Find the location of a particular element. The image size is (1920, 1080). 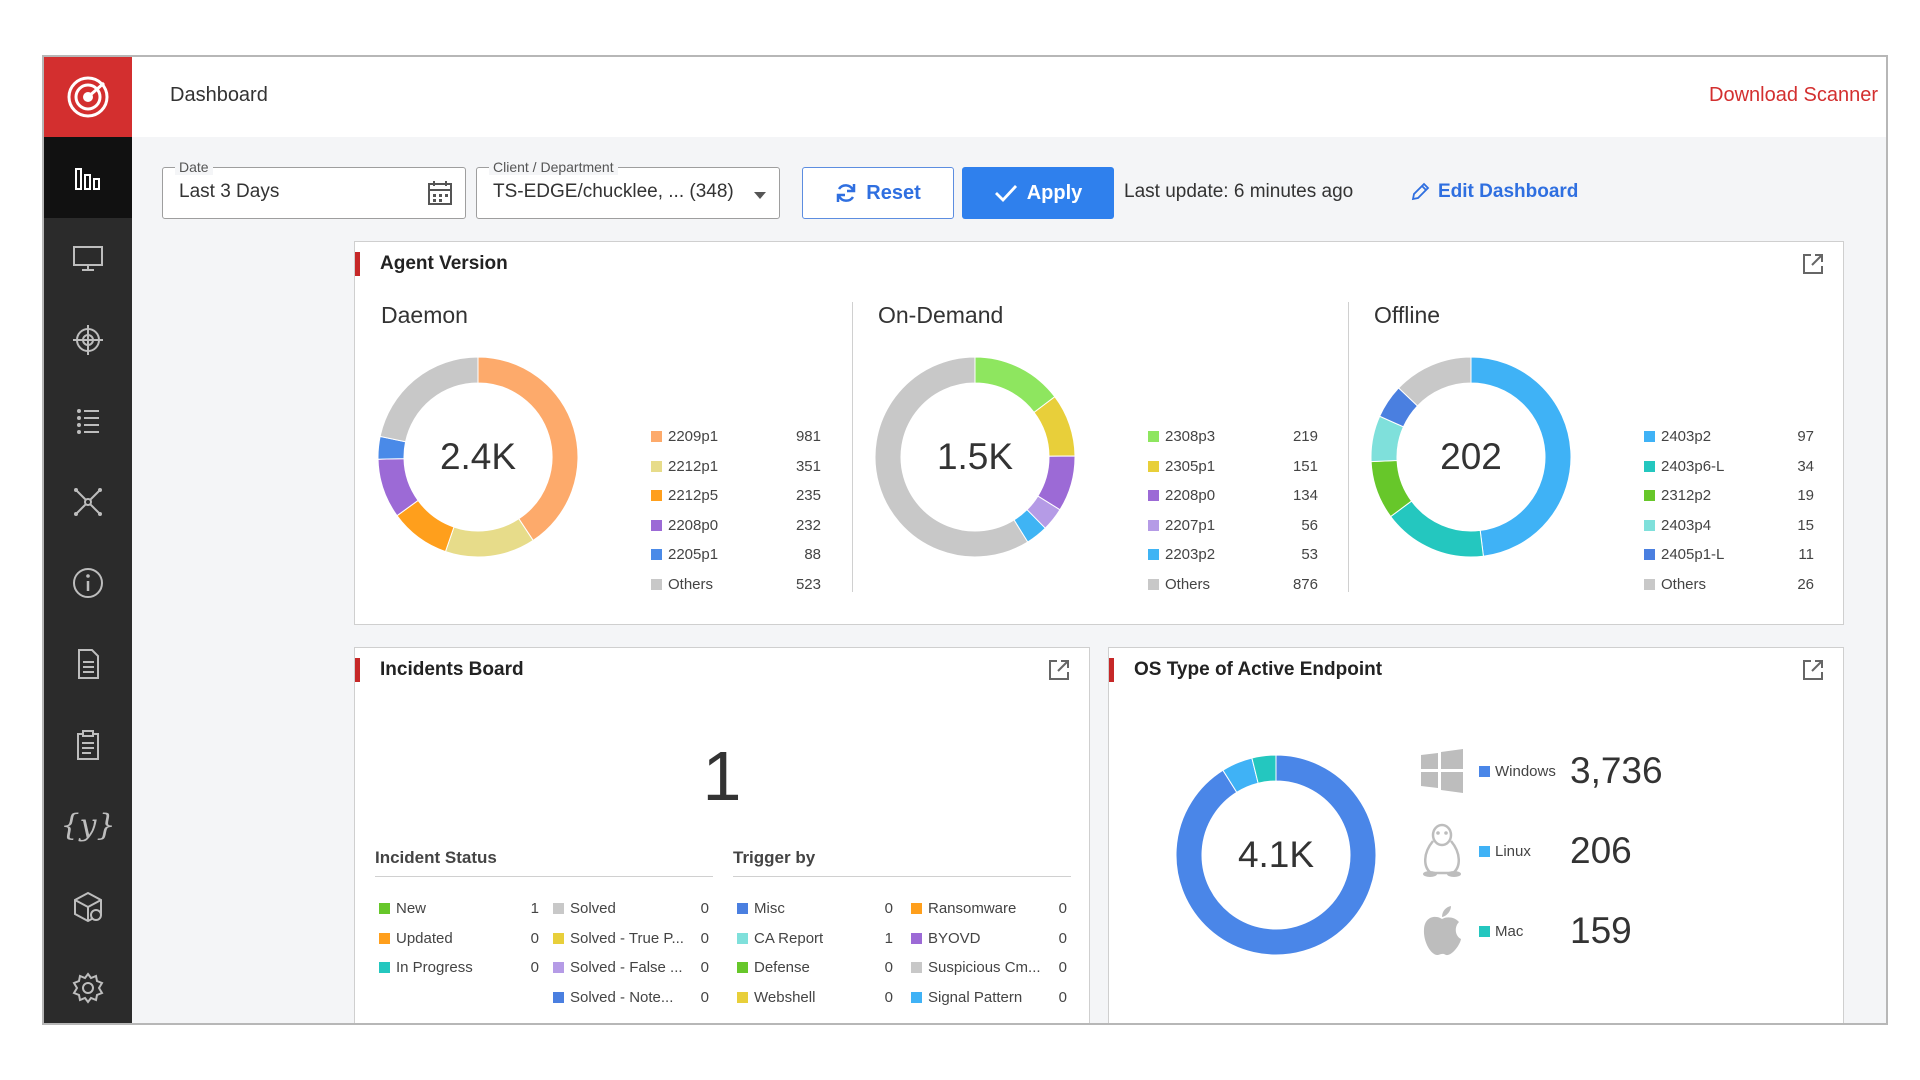

legend-item: 2308p3 219 is located at coordinates (1233, 437).